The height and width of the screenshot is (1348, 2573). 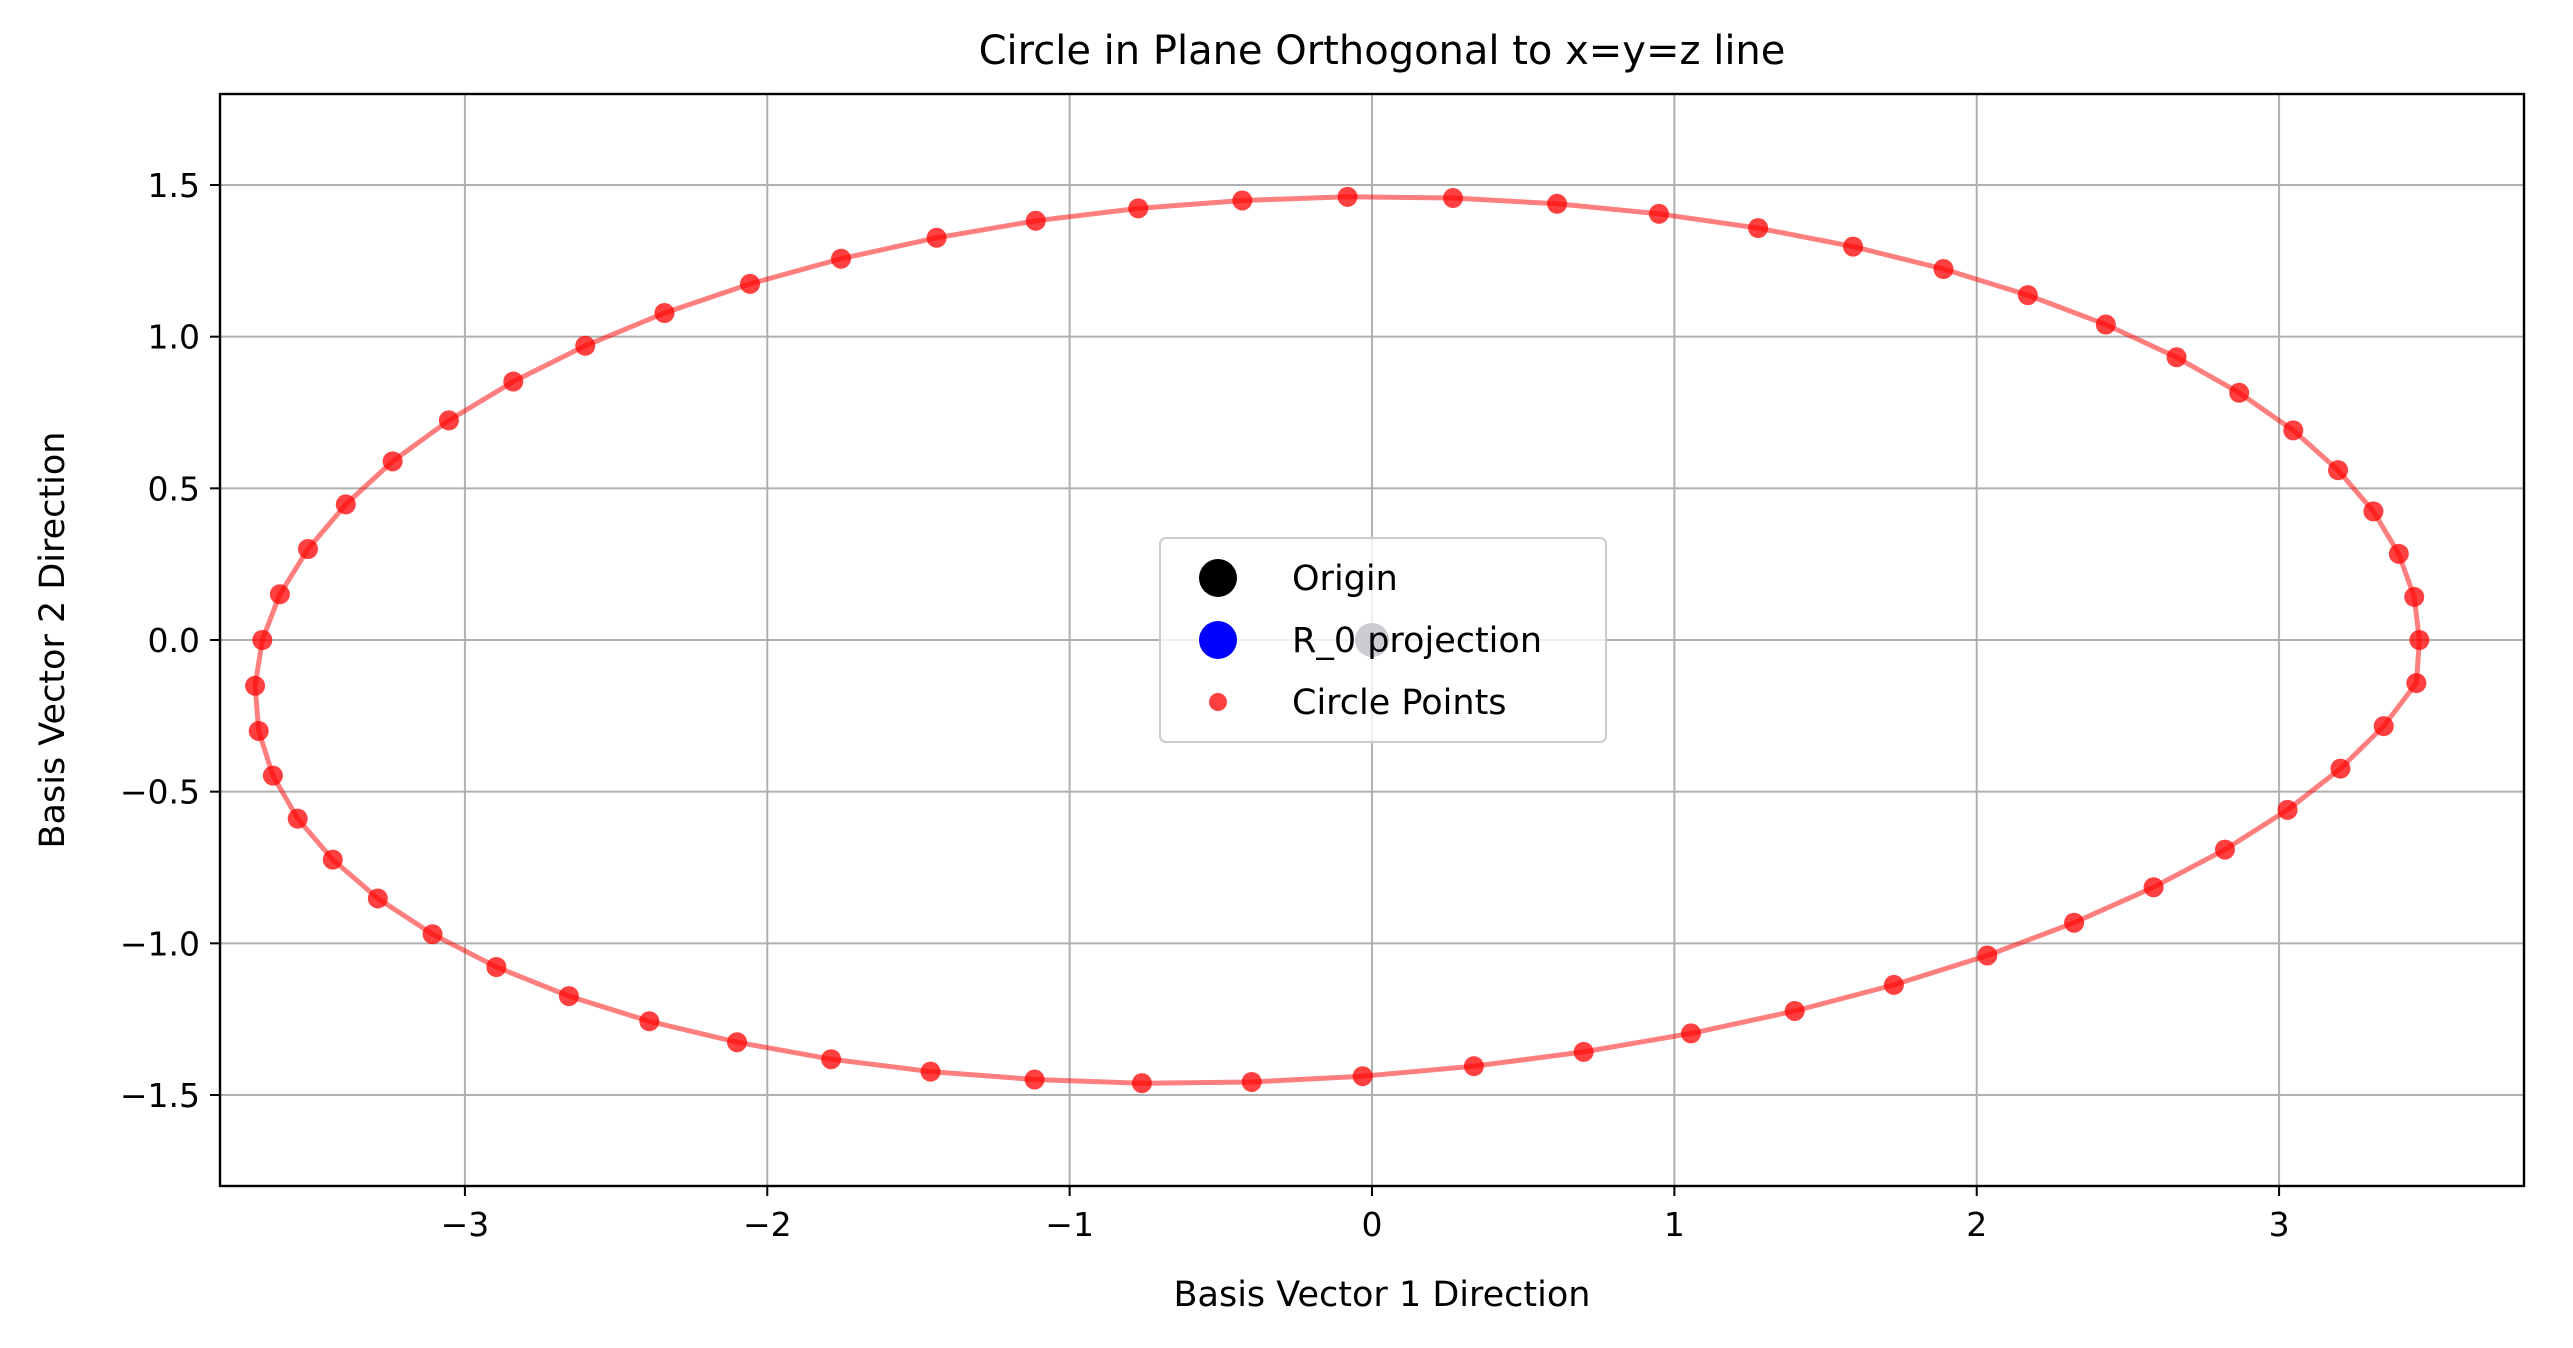 What do you see at coordinates (767, 1224) in the screenshot?
I see `x-tick-label: −2` at bounding box center [767, 1224].